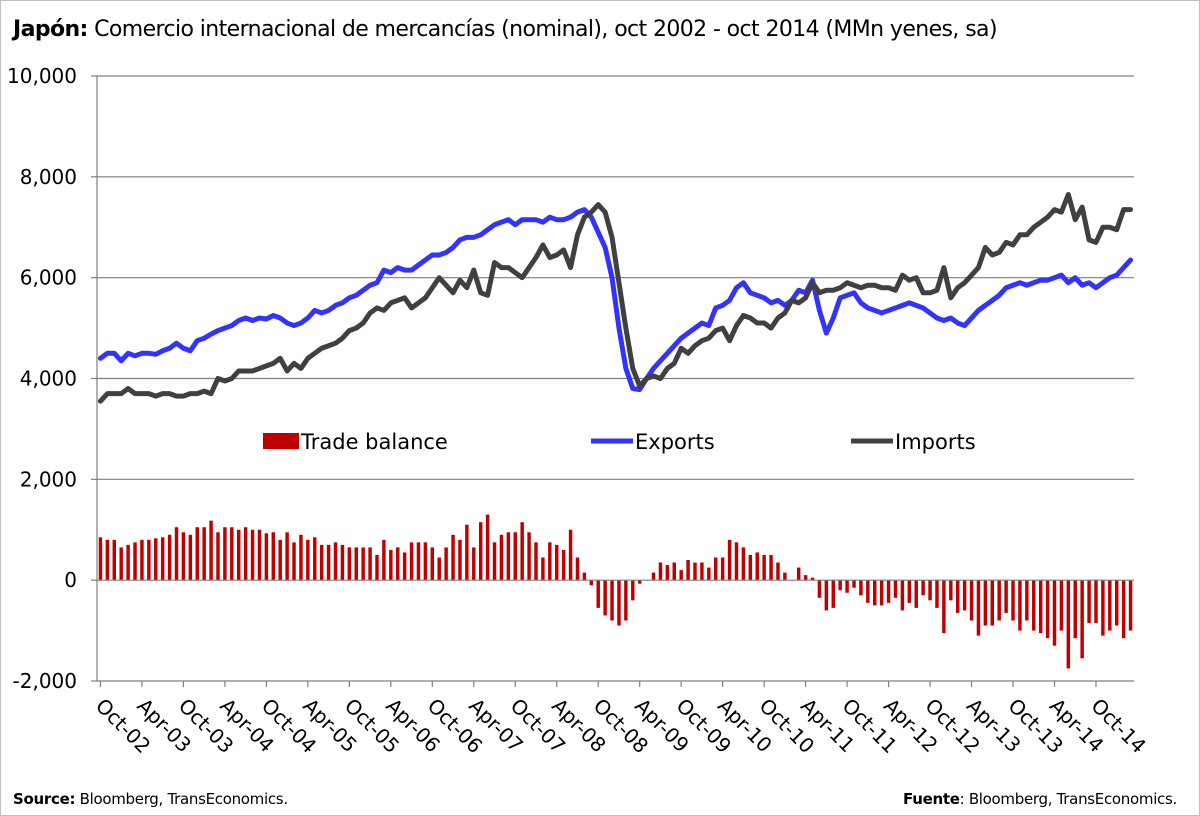 This screenshot has width=1200, height=816. What do you see at coordinates (281, 441) in the screenshot?
I see `legend-swatch-bar` at bounding box center [281, 441].